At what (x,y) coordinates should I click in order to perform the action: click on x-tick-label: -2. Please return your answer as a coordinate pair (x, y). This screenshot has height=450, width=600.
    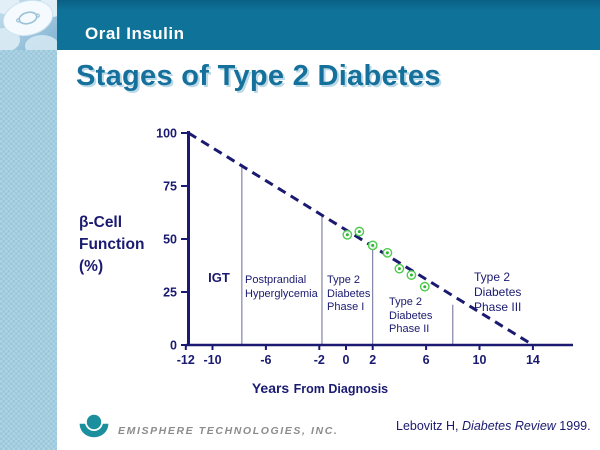
    Looking at the image, I should click on (319, 360).